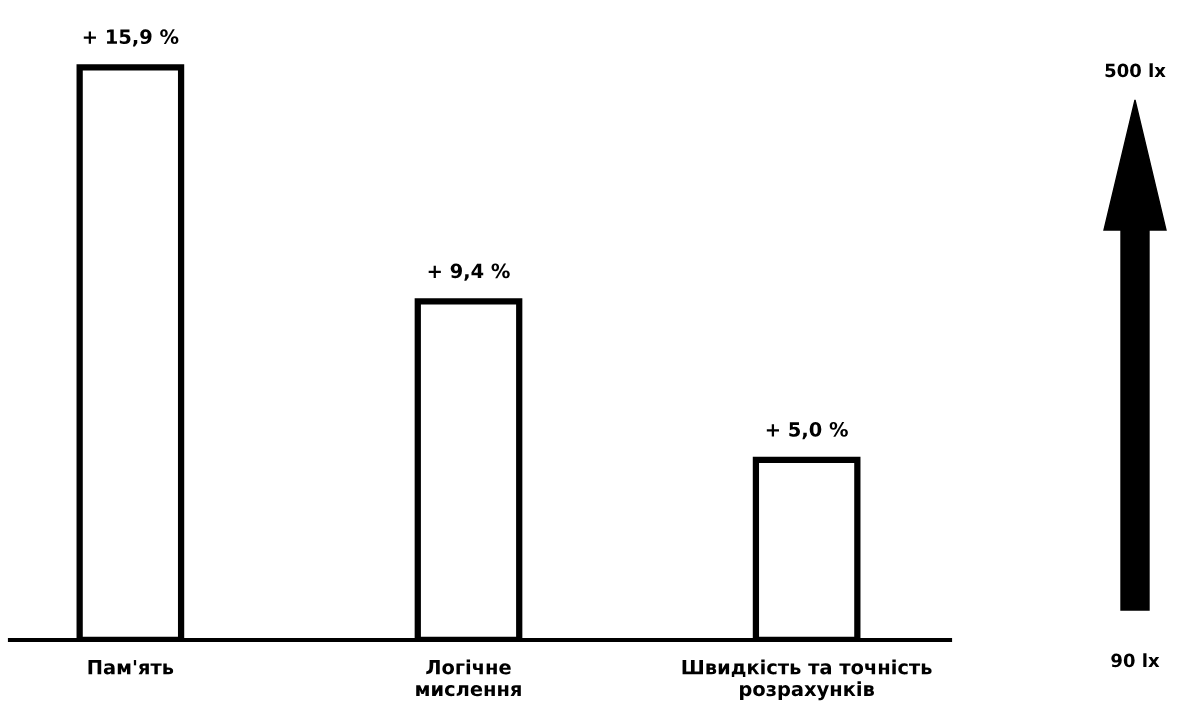  What do you see at coordinates (131, 667) in the screenshot?
I see `x-tick-label: Пам'ять` at bounding box center [131, 667].